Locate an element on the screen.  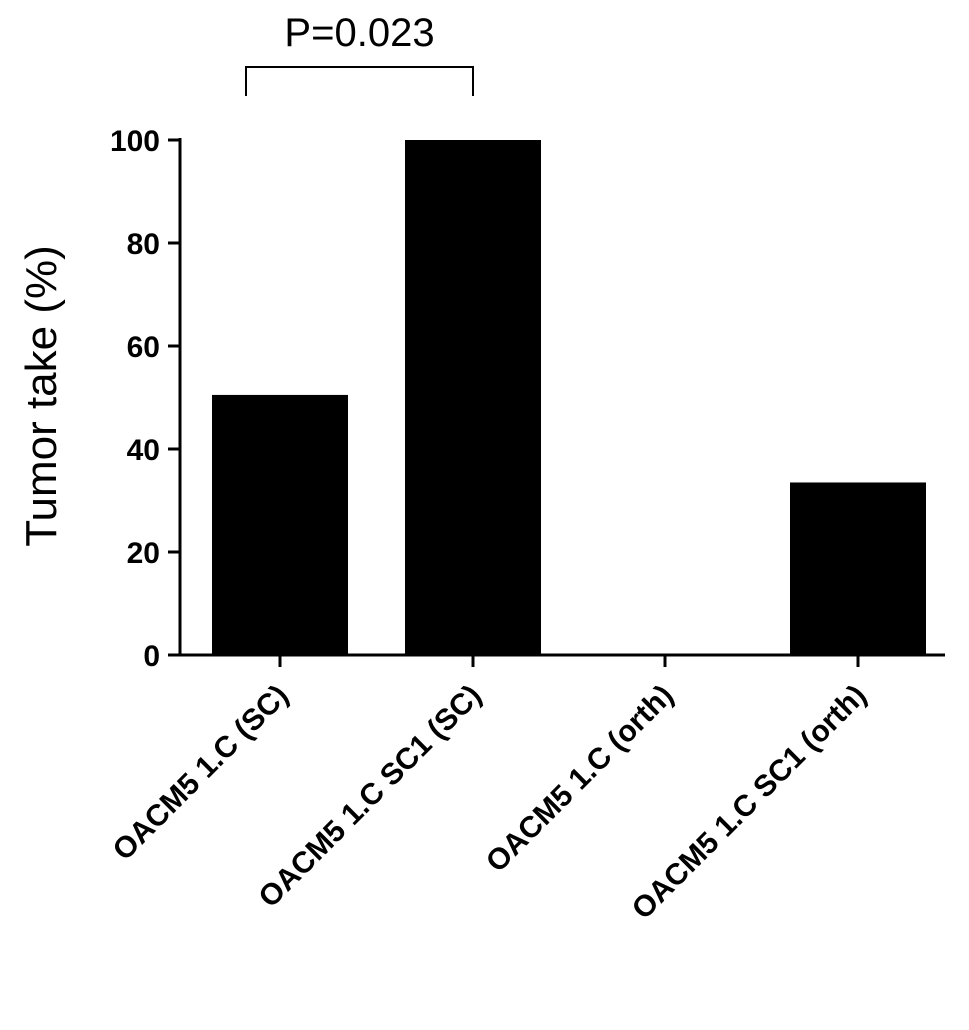
y-axis: 0 20 40 60 80 100 is located at coordinates (146, 399).